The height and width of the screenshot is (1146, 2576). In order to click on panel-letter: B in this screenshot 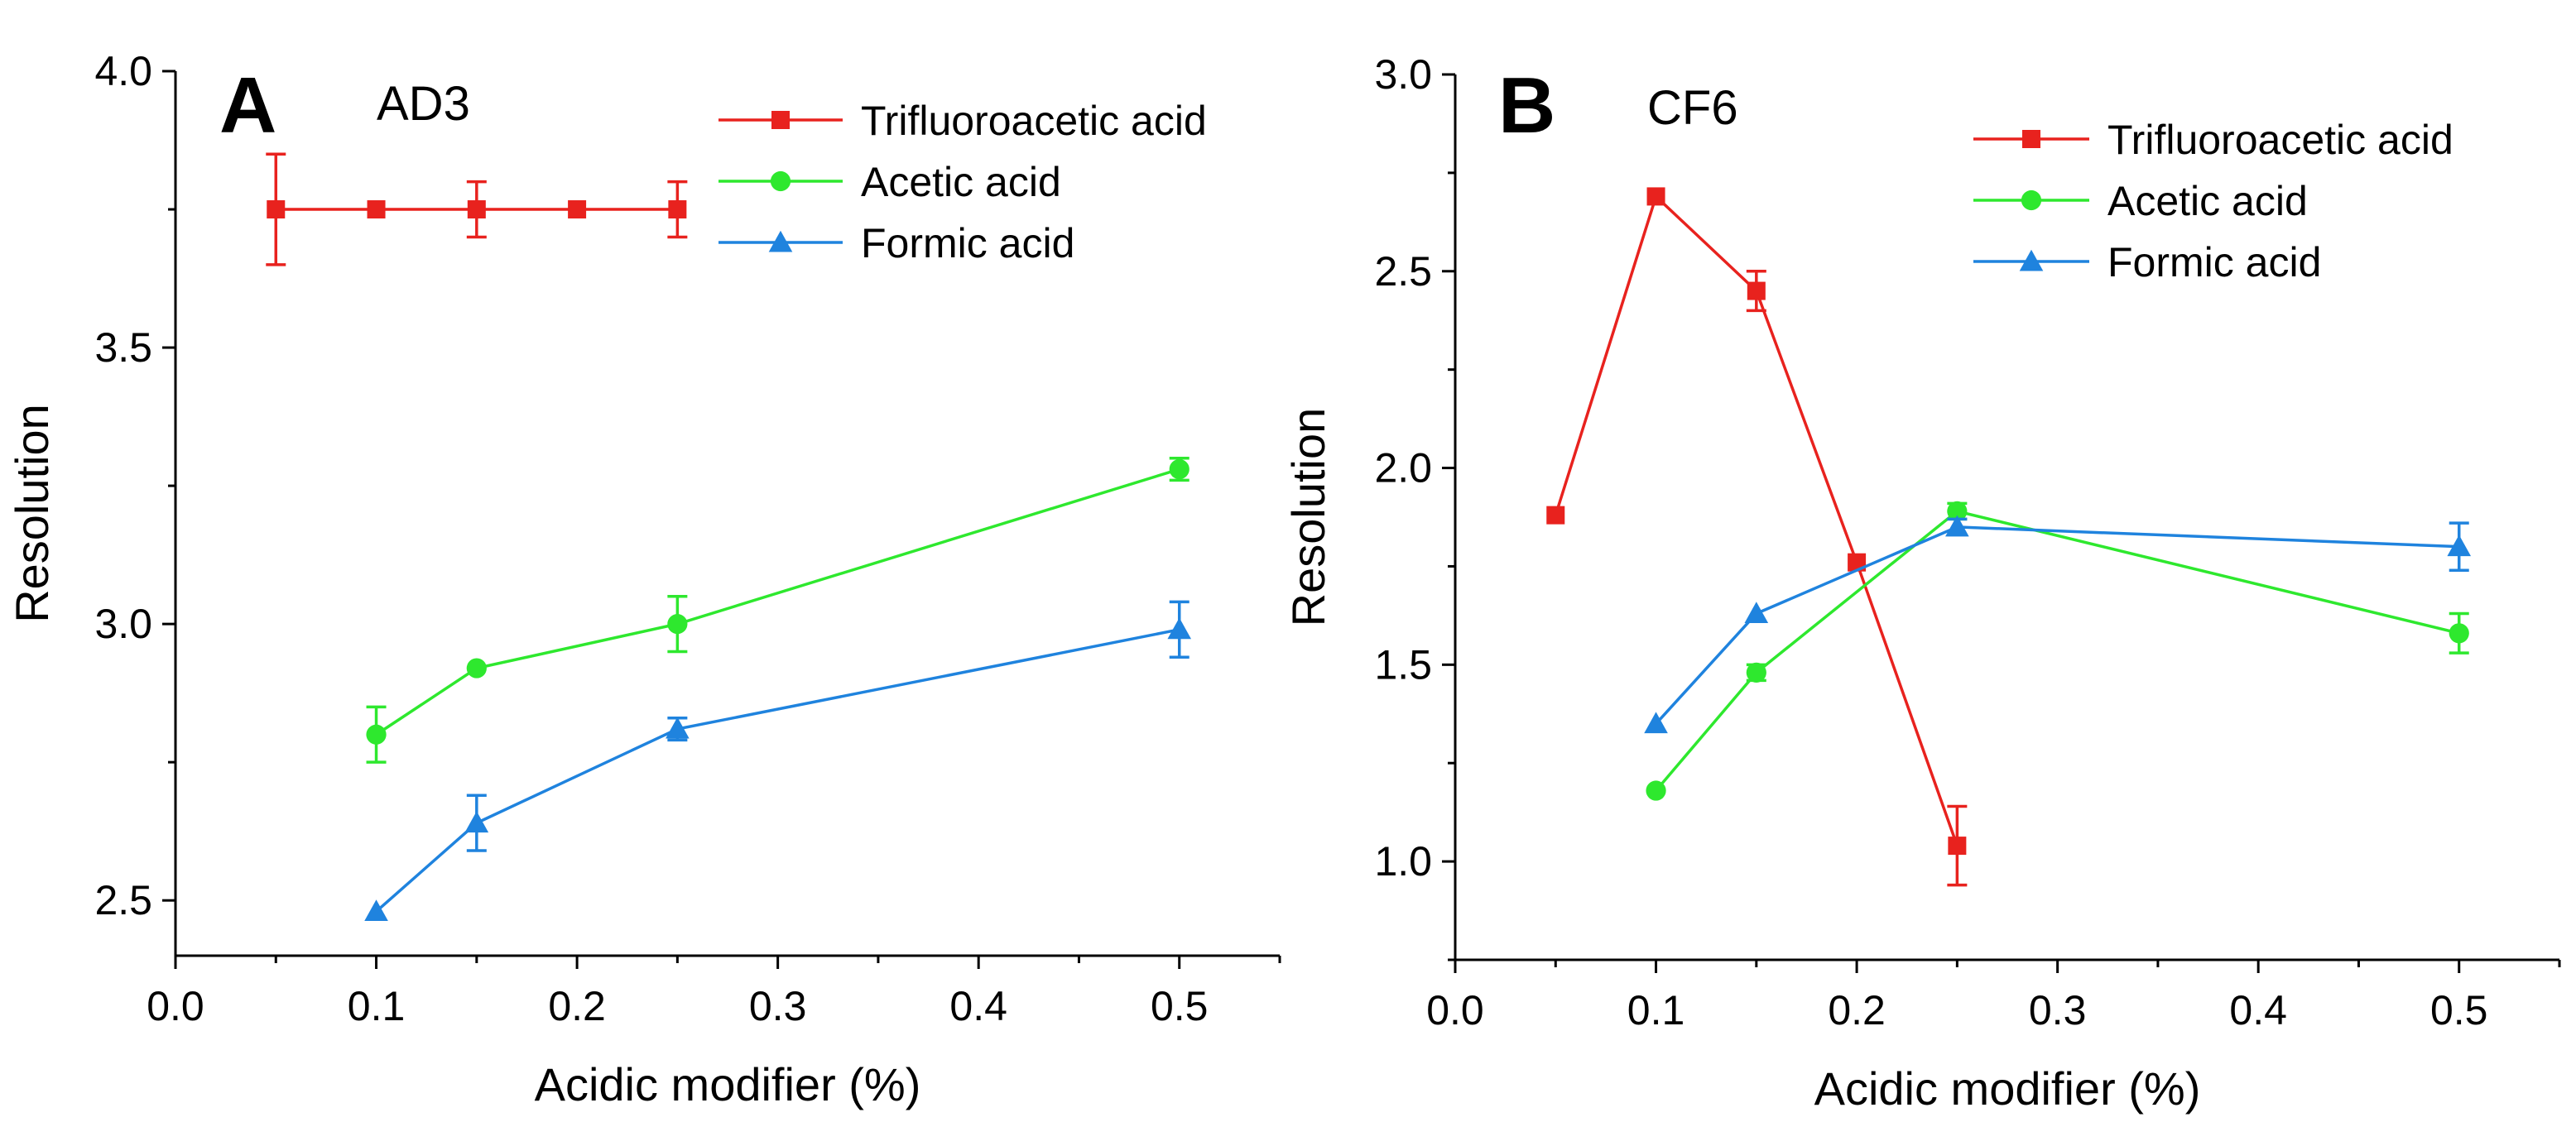, I will do `click(1526, 105)`.